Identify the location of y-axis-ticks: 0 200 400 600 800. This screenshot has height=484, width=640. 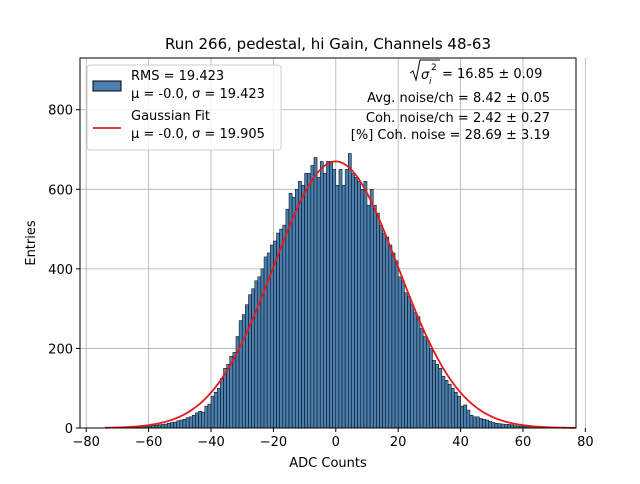
(64, 270).